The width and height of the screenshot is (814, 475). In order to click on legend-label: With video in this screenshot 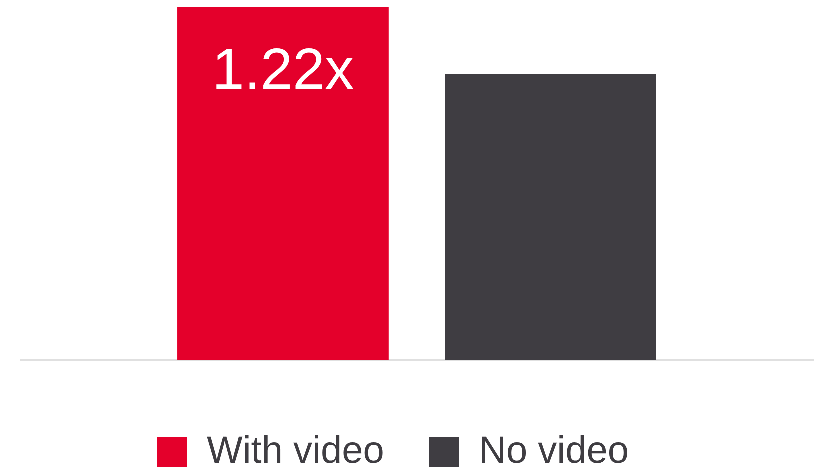, I will do `click(295, 451)`.